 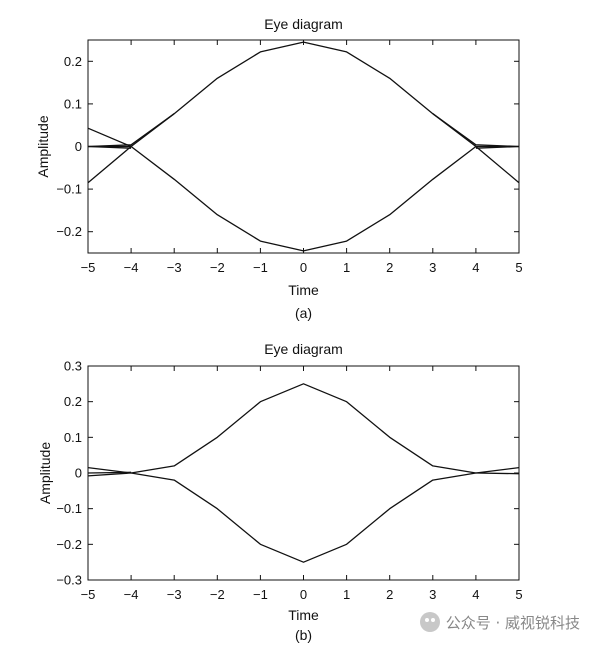 I want to click on watermark-text: 公众号 · 威视锐科技, so click(x=512, y=622).